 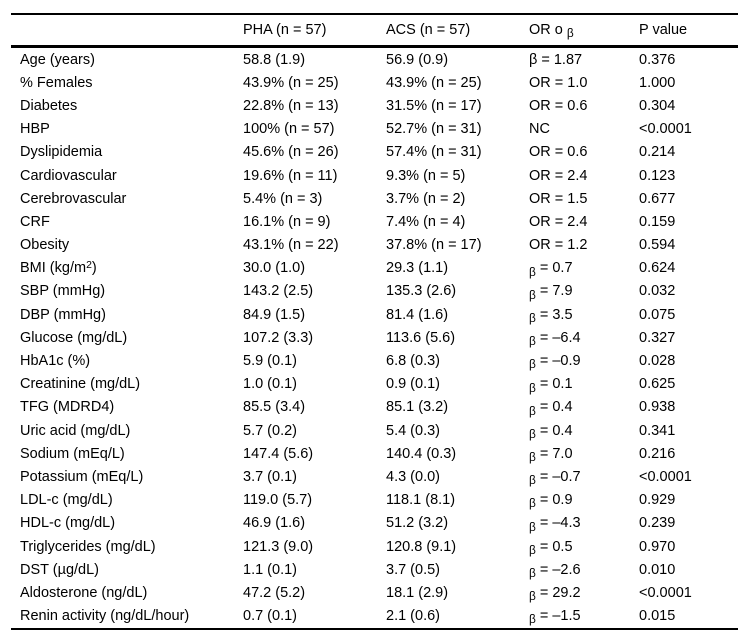 What do you see at coordinates (80, 384) in the screenshot?
I see `cell-variable: Creatinine (mg/dL)` at bounding box center [80, 384].